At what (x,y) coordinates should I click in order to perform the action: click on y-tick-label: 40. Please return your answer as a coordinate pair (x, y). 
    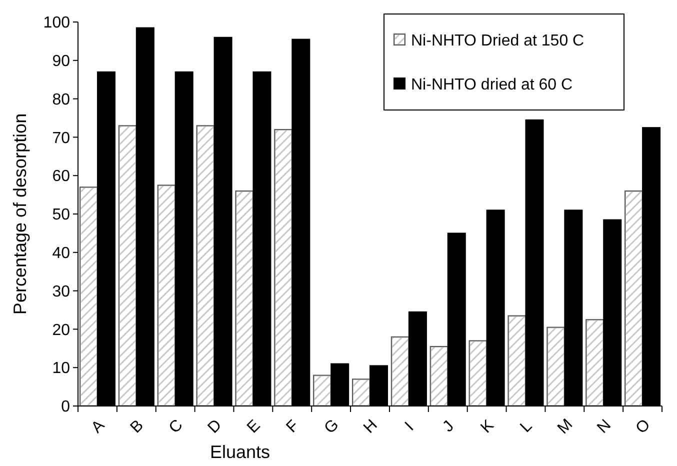
    Looking at the image, I should click on (61, 253).